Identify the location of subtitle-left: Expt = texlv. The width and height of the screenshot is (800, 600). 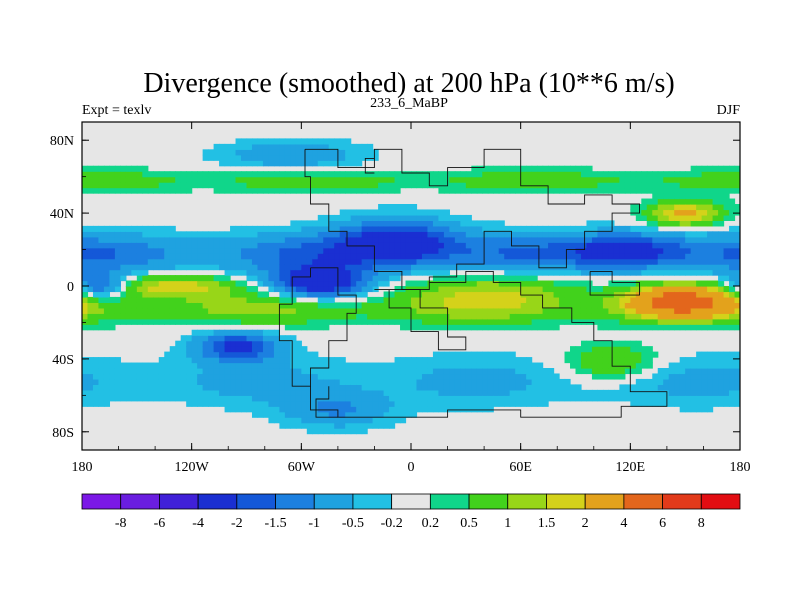
(116, 110).